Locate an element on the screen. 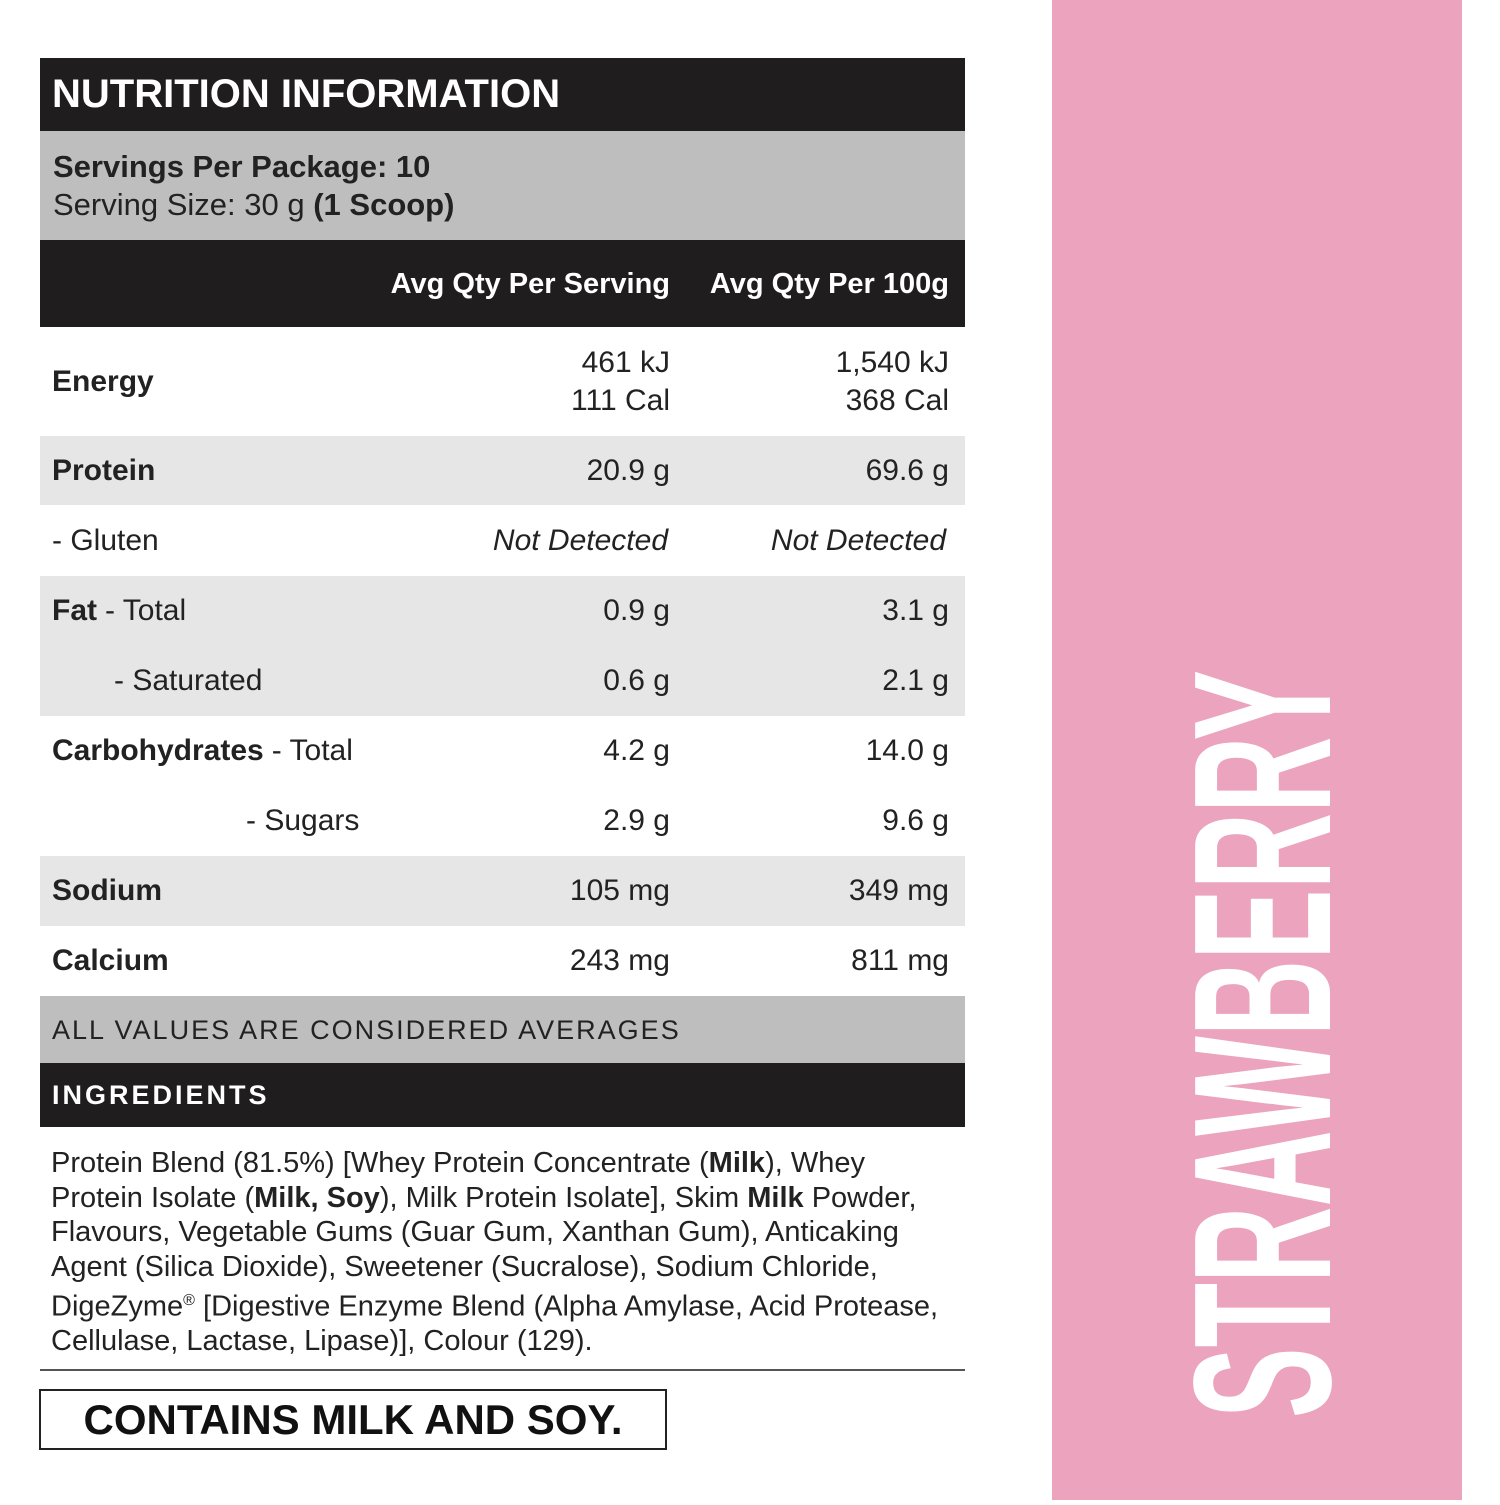  title-bar: NUTRITION INFORMATION is located at coordinates (502, 94).